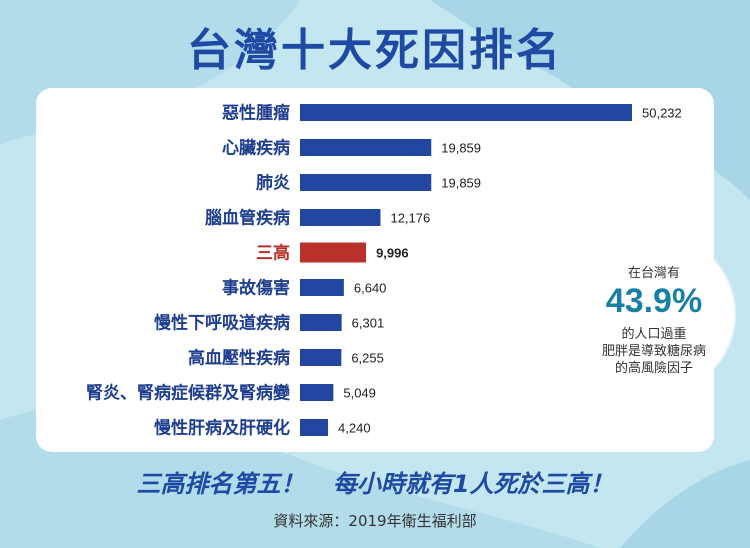 This screenshot has width=750, height=548. What do you see at coordinates (222, 323) in the screenshot?
I see `category-label: 慢性下呼吸道疾病` at bounding box center [222, 323].